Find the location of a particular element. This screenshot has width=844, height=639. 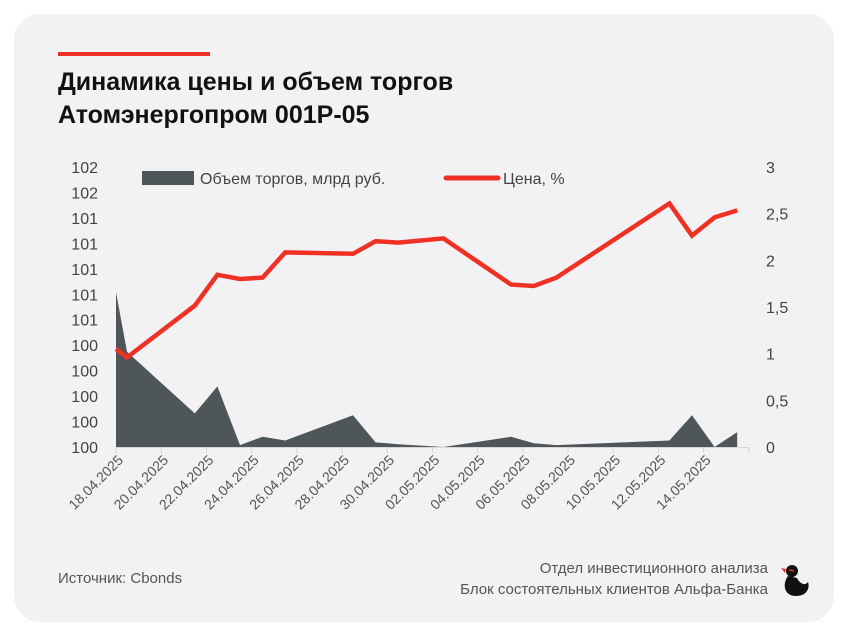

footer-line-2: Блок состоятельных клиентов Альфа-Банка is located at coordinates (614, 589).